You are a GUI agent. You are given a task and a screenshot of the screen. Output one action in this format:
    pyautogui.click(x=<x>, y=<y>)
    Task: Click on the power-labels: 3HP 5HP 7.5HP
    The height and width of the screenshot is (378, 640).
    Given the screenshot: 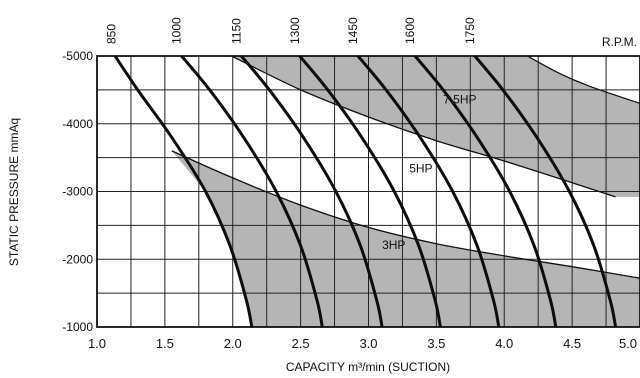 What is the action you would take?
    pyautogui.click(x=429, y=172)
    